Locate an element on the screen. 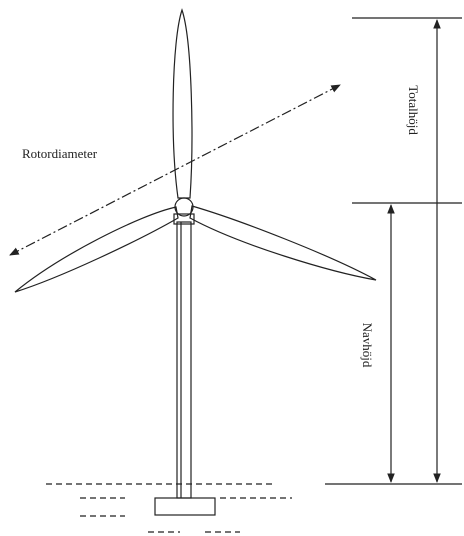 This screenshot has width=464, height=536. foundation is located at coordinates (169, 508).